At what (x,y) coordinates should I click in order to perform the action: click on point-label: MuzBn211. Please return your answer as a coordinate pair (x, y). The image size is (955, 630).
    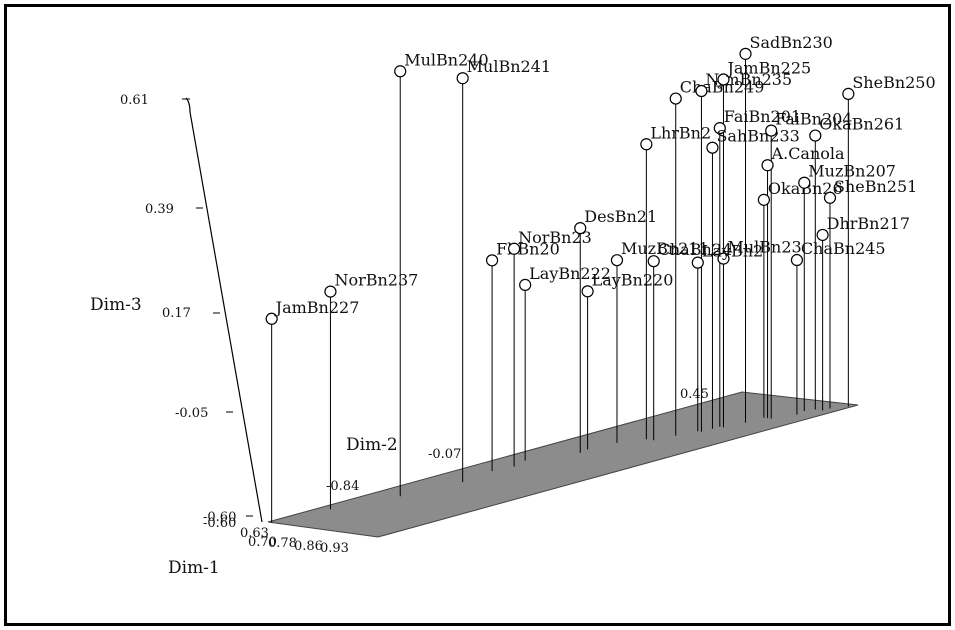
    Looking at the image, I should click on (665, 248).